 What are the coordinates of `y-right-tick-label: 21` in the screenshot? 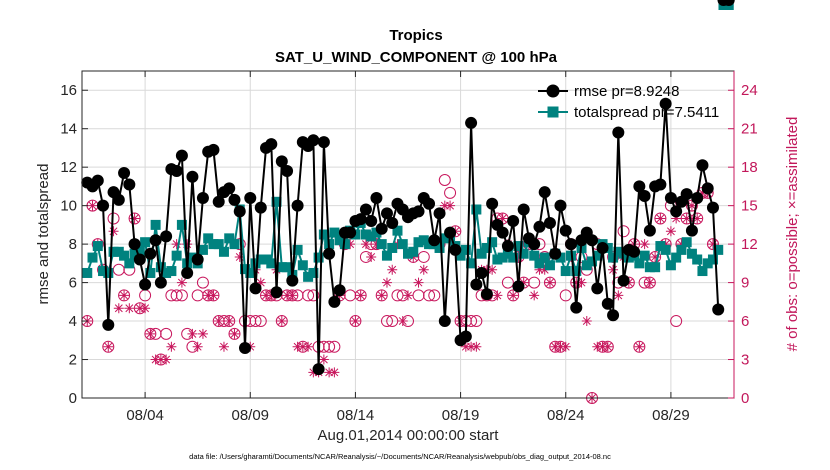 It's located at (749, 129).